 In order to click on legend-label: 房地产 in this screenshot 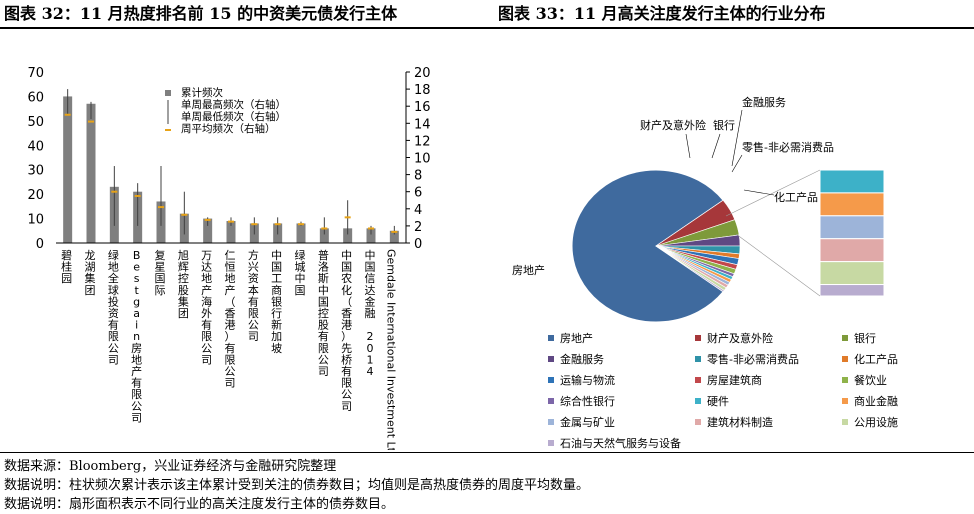, I will do `click(576, 338)`.